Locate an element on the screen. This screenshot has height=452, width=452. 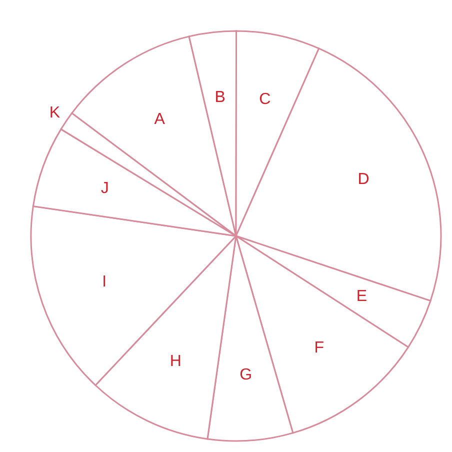
slice-label: C is located at coordinates (265, 99).